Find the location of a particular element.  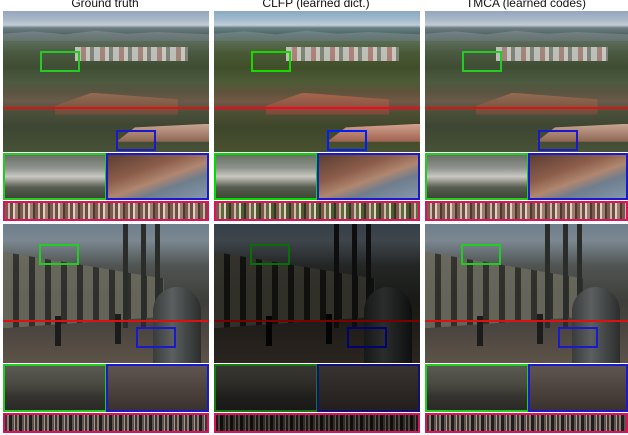

arcade-image-ground-truth is located at coordinates (106, 293).